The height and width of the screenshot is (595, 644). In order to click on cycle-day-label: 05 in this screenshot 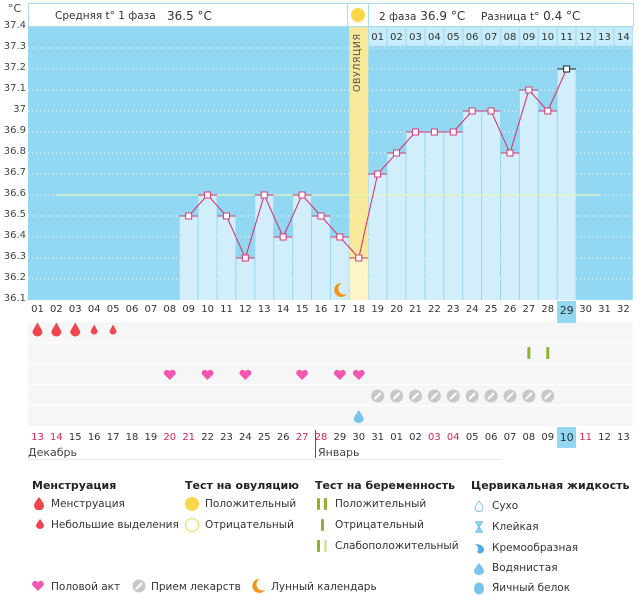, I will do `click(113, 309)`.